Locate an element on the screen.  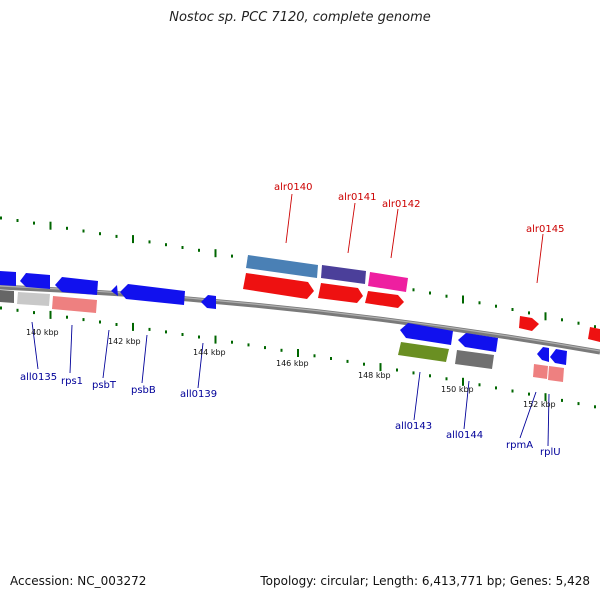
gene-label-all0144: all0144 is located at coordinates (464, 435).